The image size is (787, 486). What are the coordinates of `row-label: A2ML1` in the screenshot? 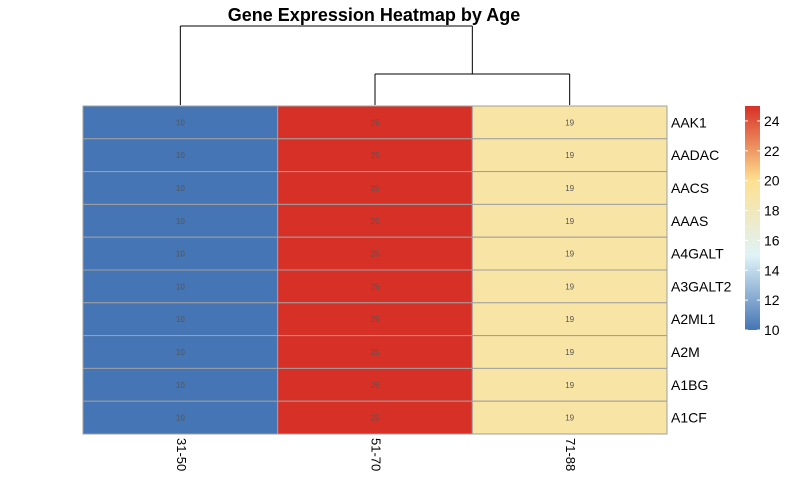 It's located at (693, 319).